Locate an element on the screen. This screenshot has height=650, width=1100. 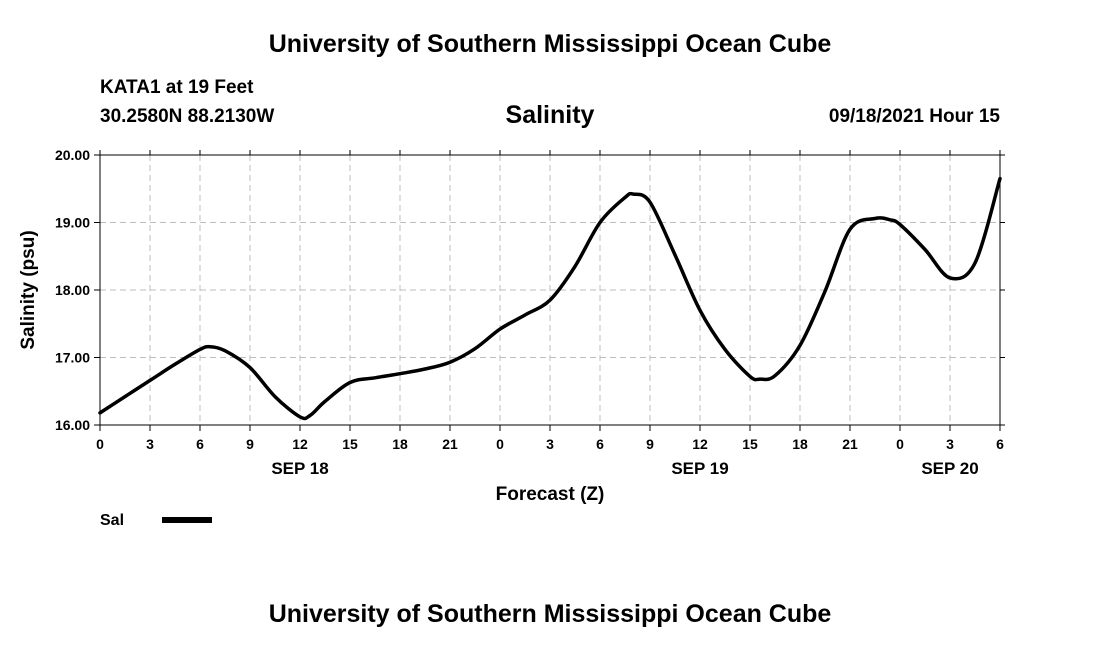
variable-title: Salinity is located at coordinates (550, 115).